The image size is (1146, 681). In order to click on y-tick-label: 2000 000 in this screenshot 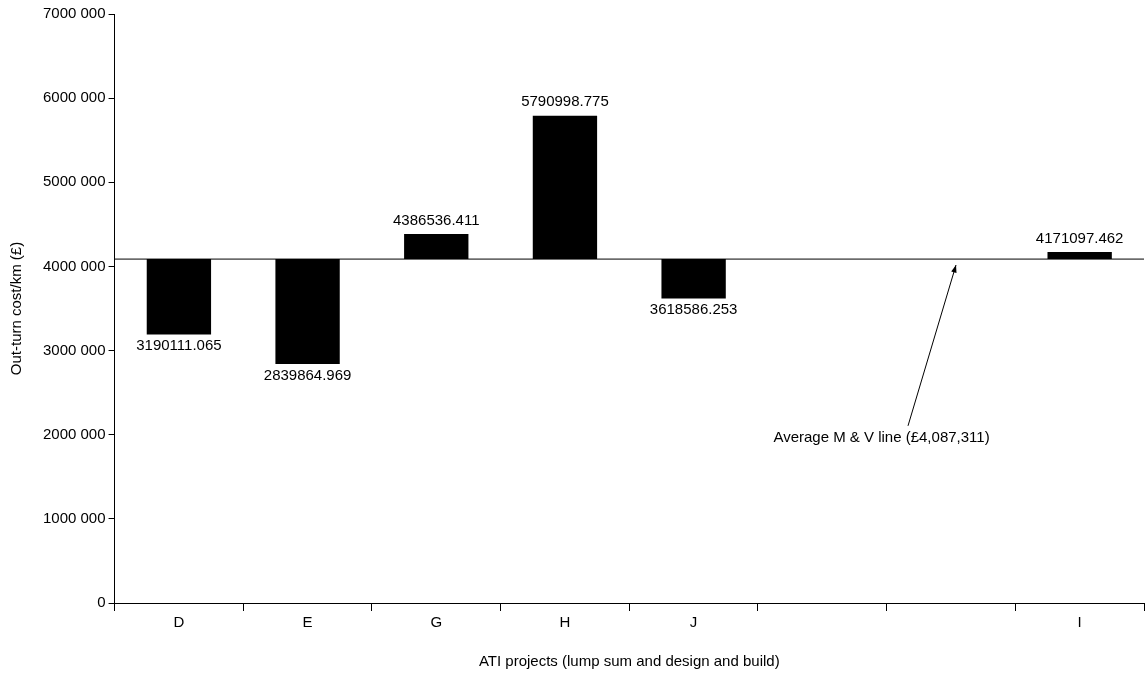, I will do `click(74, 433)`.